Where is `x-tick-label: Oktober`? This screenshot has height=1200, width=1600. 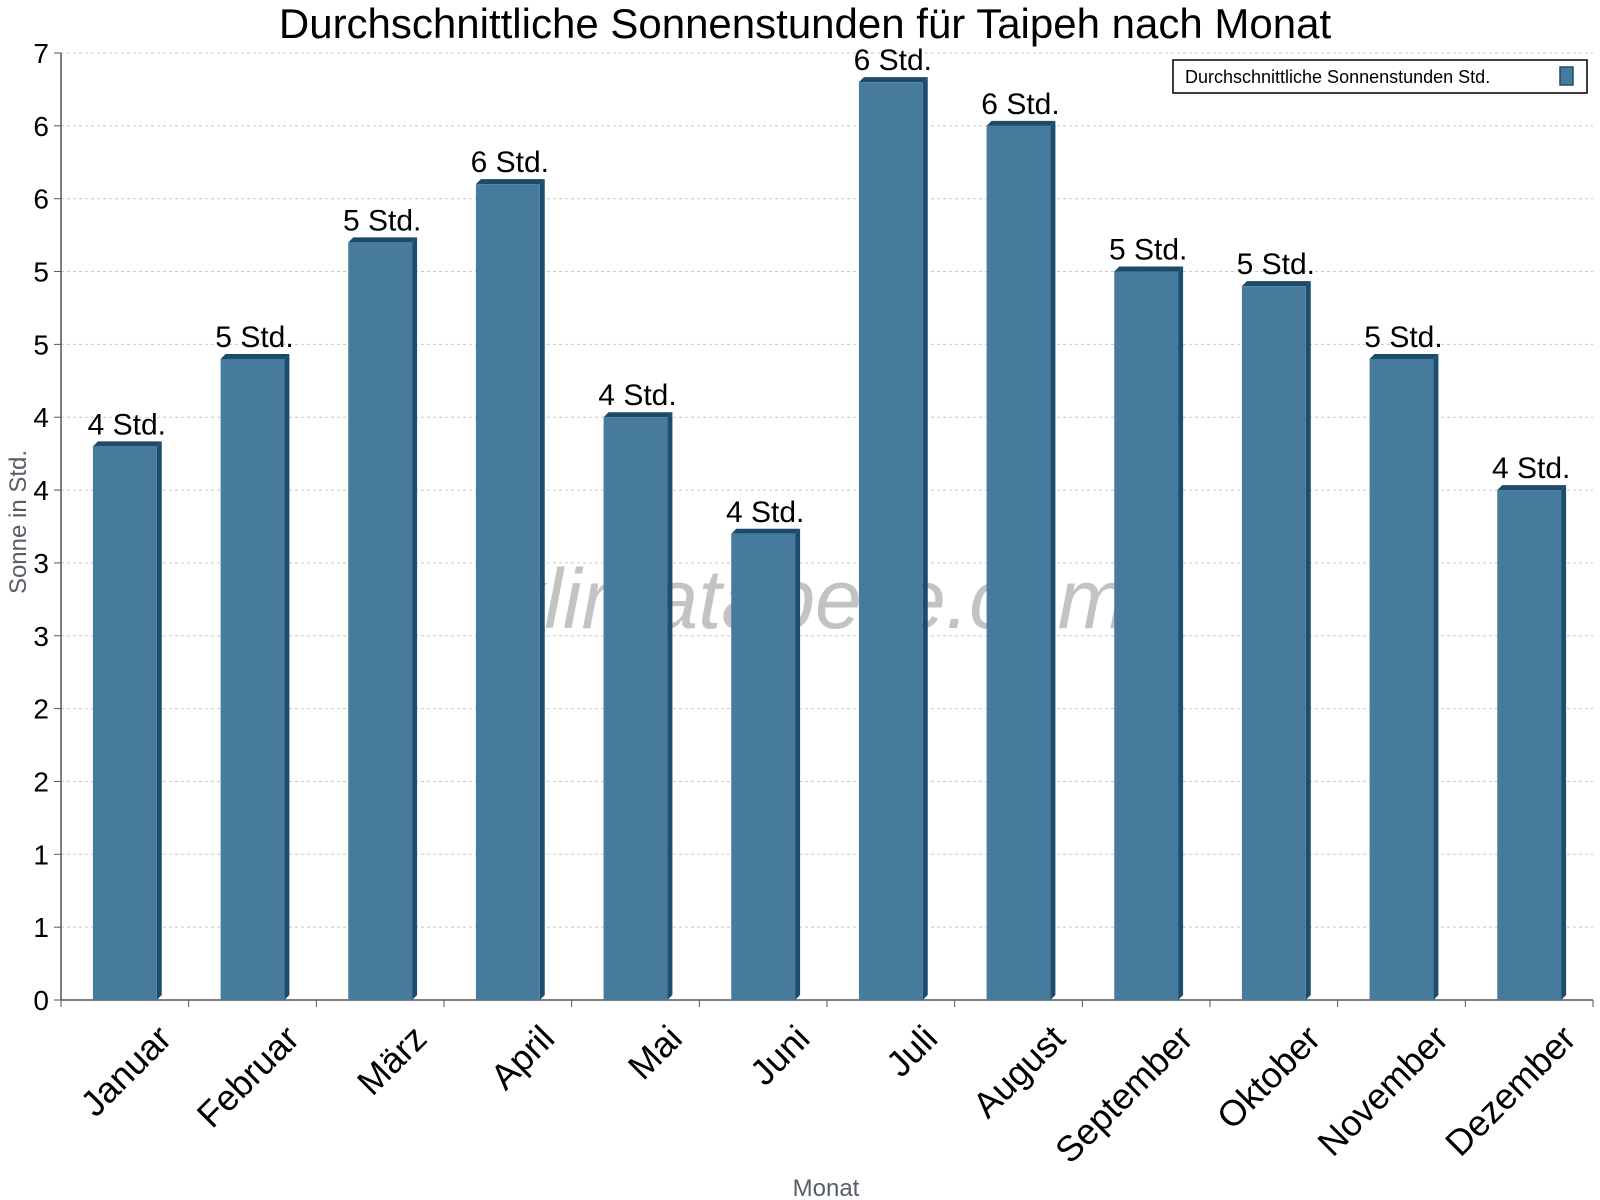
x-tick-label: Oktober is located at coordinates (1269, 1077).